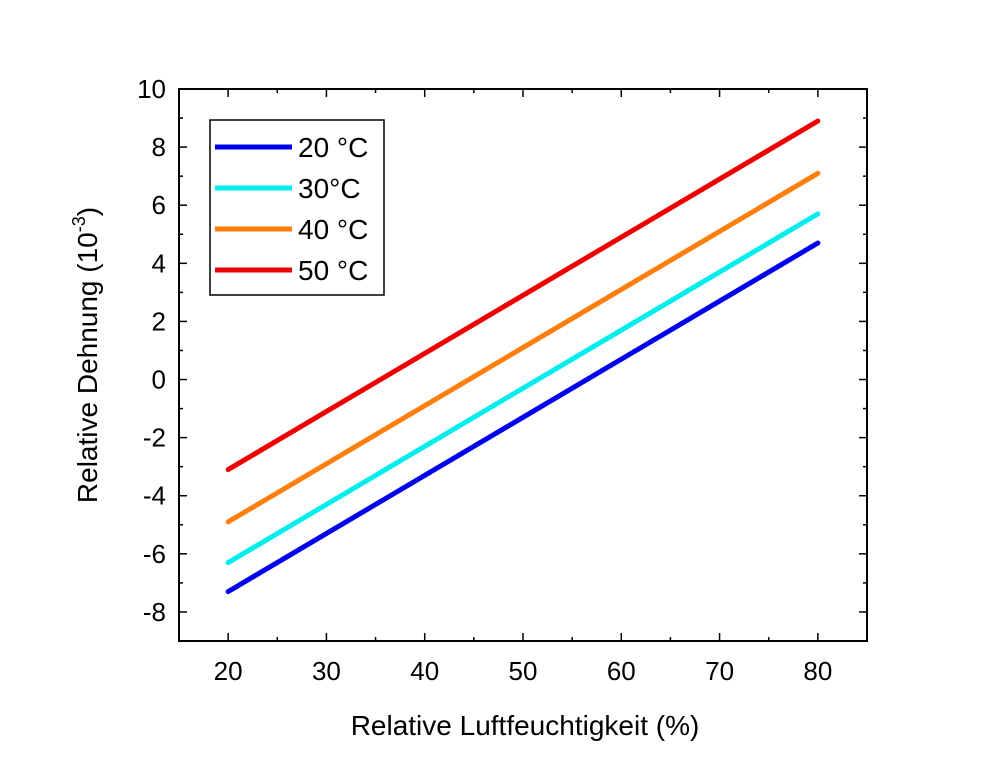 The width and height of the screenshot is (1008, 771). What do you see at coordinates (329, 188) in the screenshot?
I see `legend-label-2: 30°C` at bounding box center [329, 188].